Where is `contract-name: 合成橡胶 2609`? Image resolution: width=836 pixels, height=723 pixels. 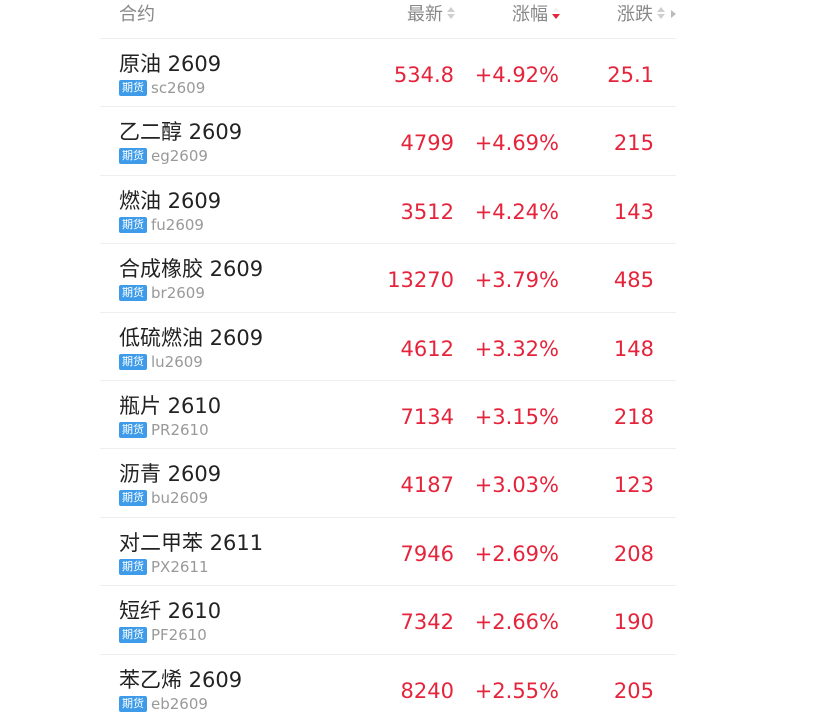
contract-name: 合成橡胶 2609 is located at coordinates (191, 269).